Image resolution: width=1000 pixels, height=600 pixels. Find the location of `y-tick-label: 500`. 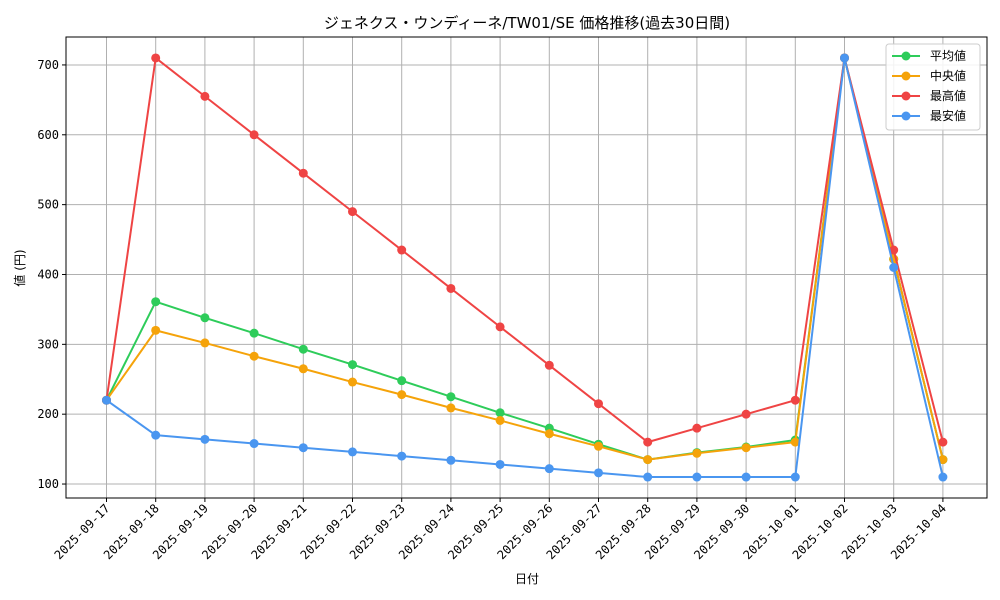

y-tick-label: 500 is located at coordinates (48, 205).